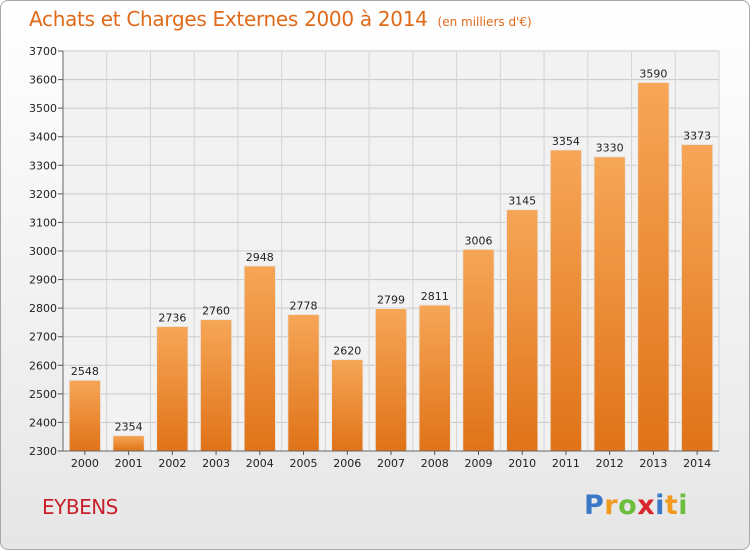 This screenshot has height=550, width=750. What do you see at coordinates (347, 351) in the screenshot?
I see `data-label: 2620` at bounding box center [347, 351].